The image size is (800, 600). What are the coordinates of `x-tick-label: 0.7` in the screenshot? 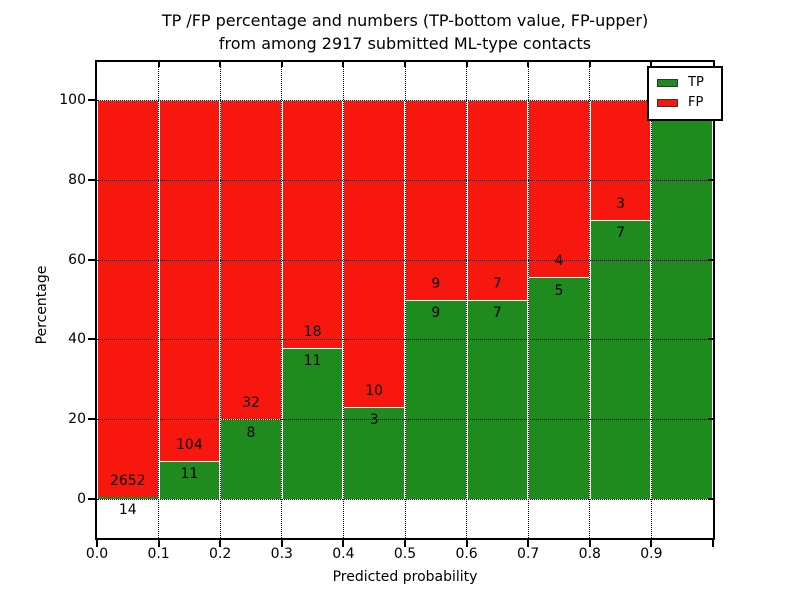 It's located at (528, 554).